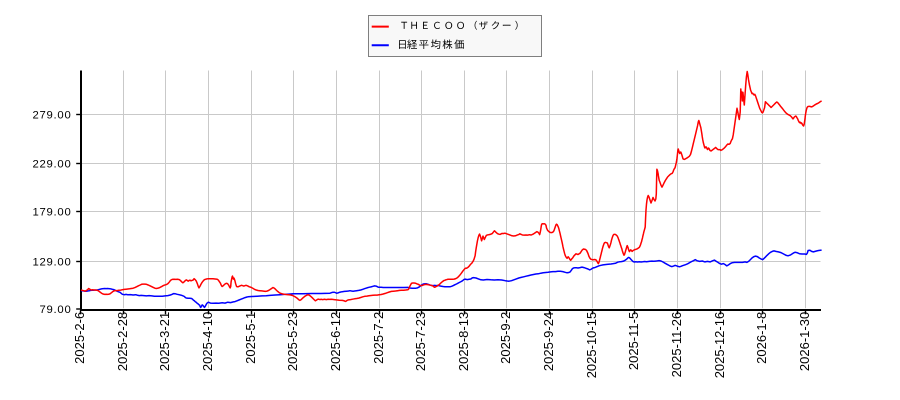  Describe the element at coordinates (463, 341) in the screenshot. I see `svg-text: 2025-8-13` at that location.